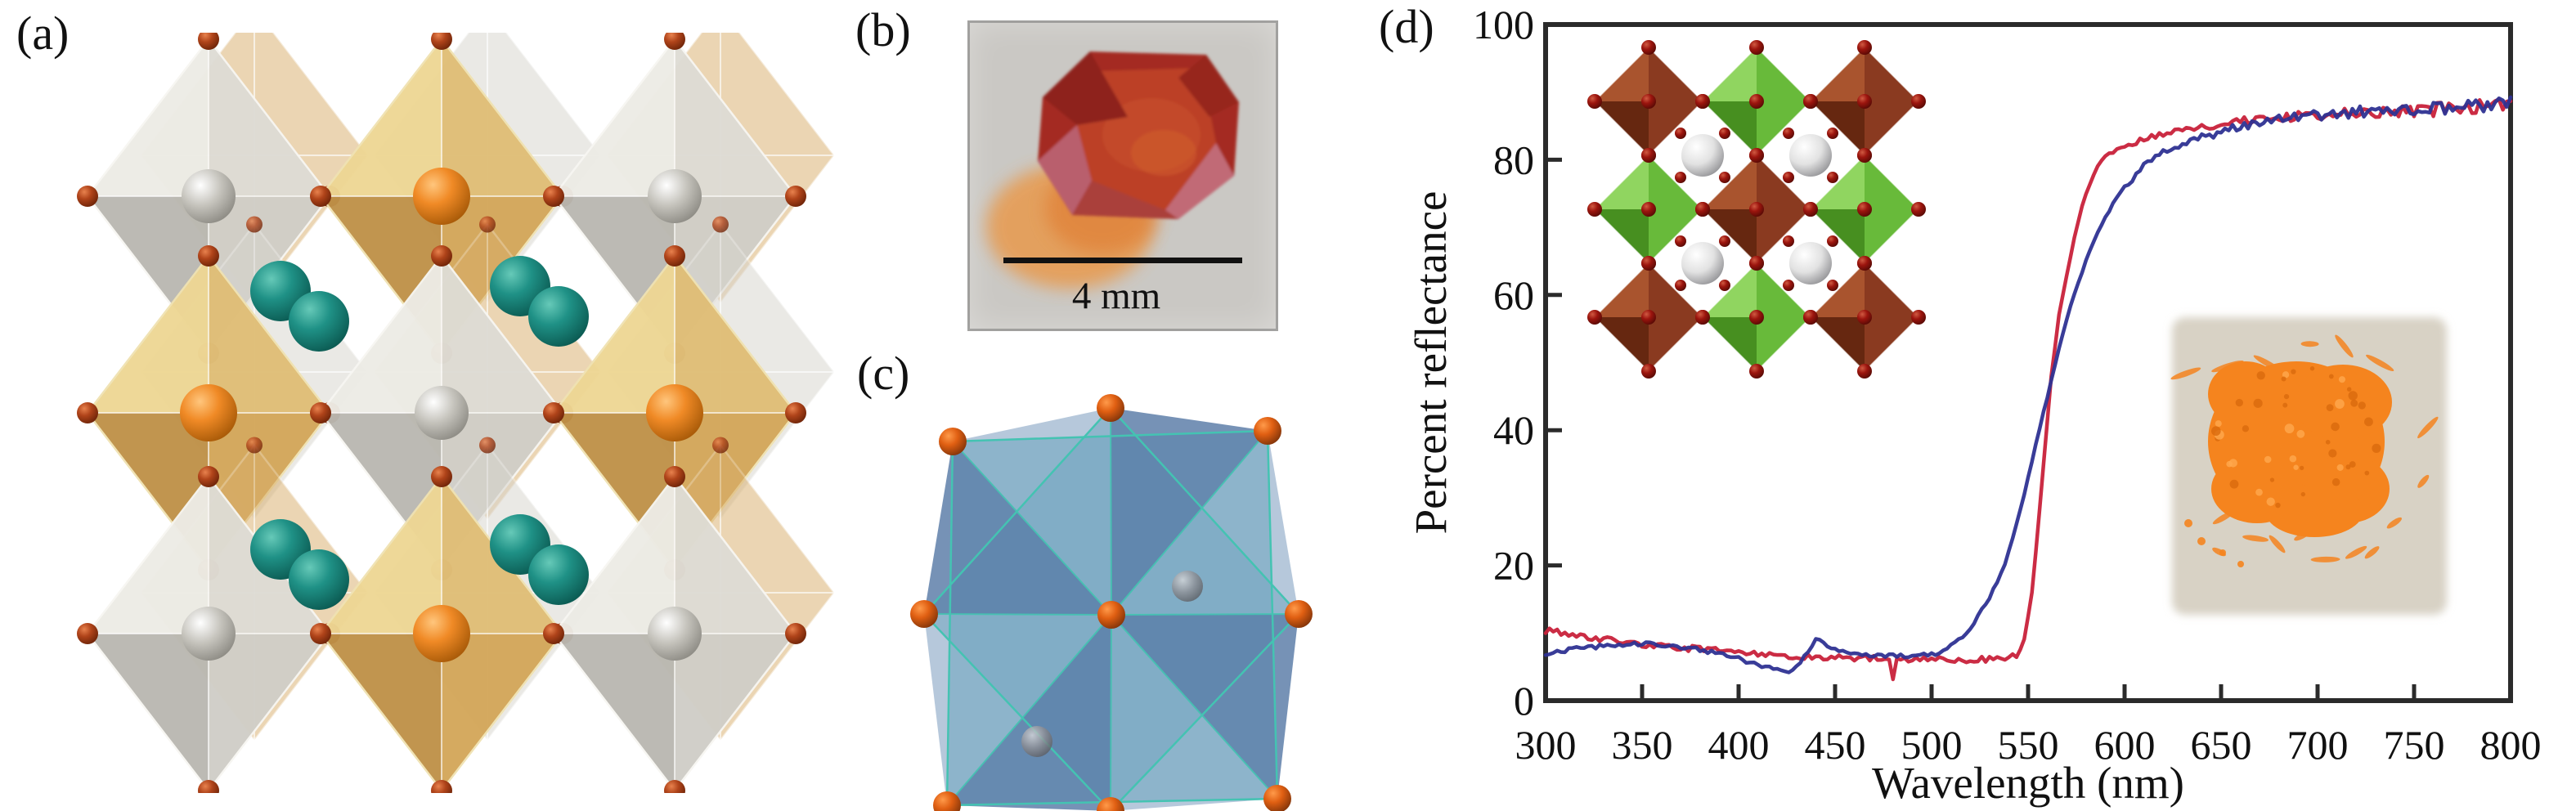  Describe the element at coordinates (1431, 363) in the screenshot. I see `y-axis-label: Percent reflectance` at that location.